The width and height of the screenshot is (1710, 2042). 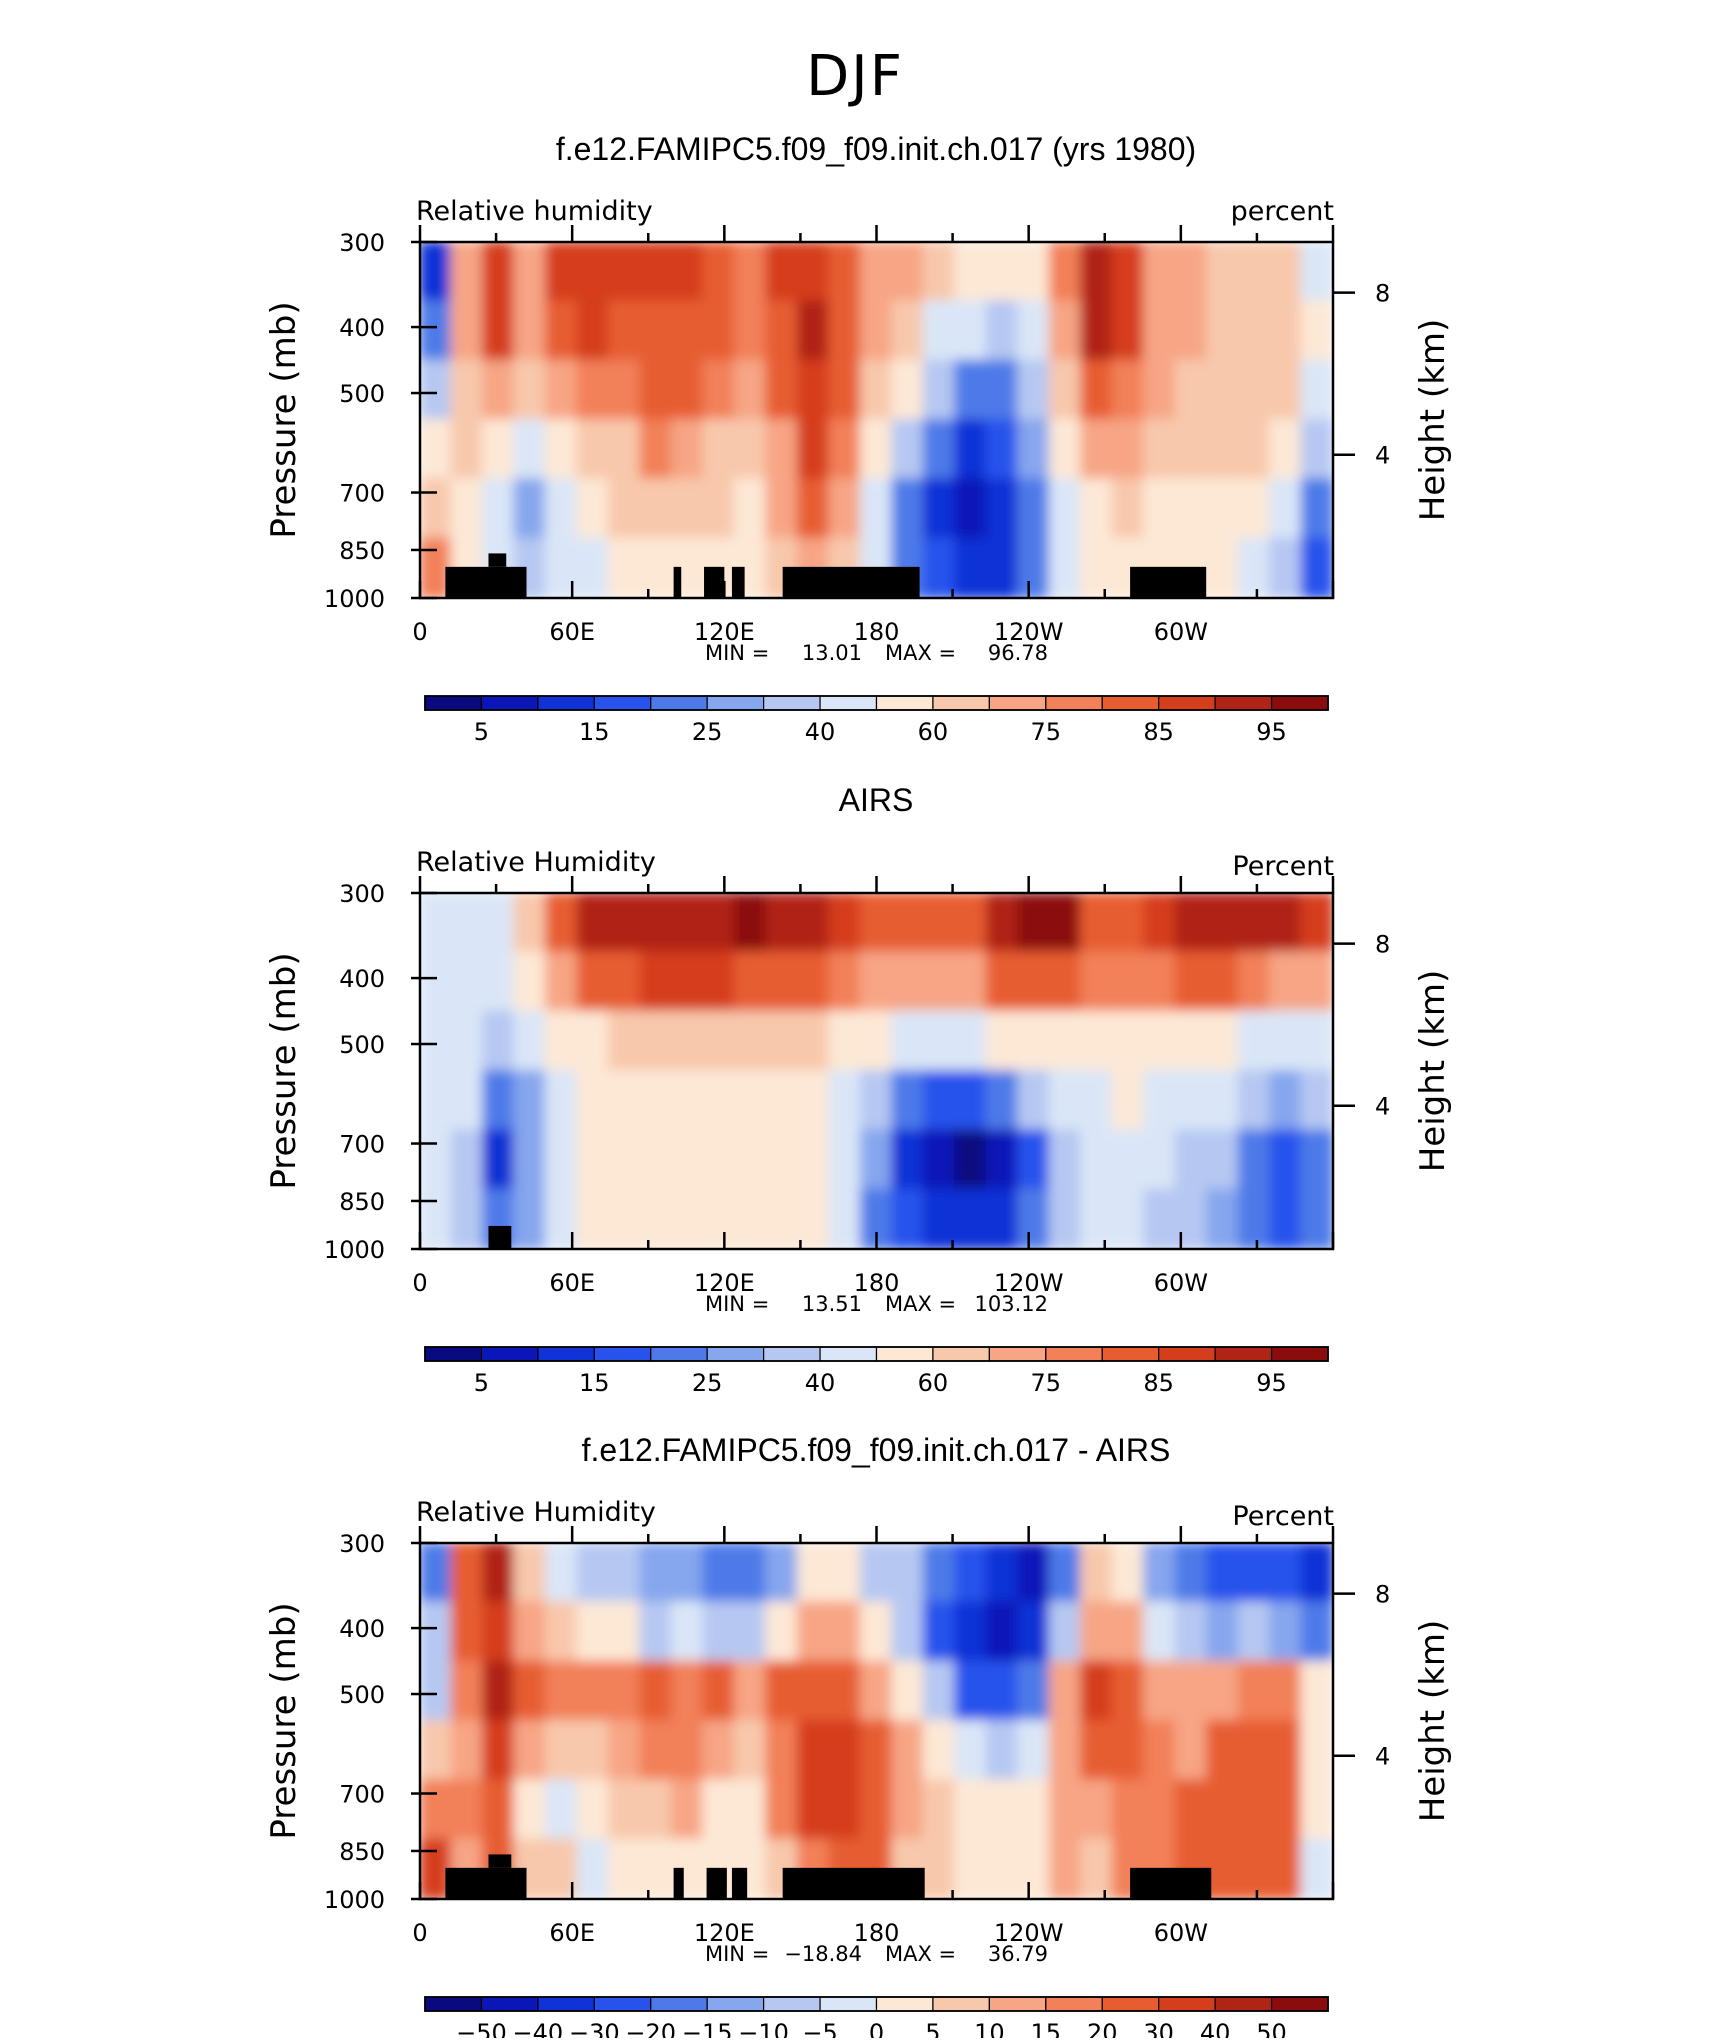 I want to click on colorbar-label: 40, so click(x=820, y=732).